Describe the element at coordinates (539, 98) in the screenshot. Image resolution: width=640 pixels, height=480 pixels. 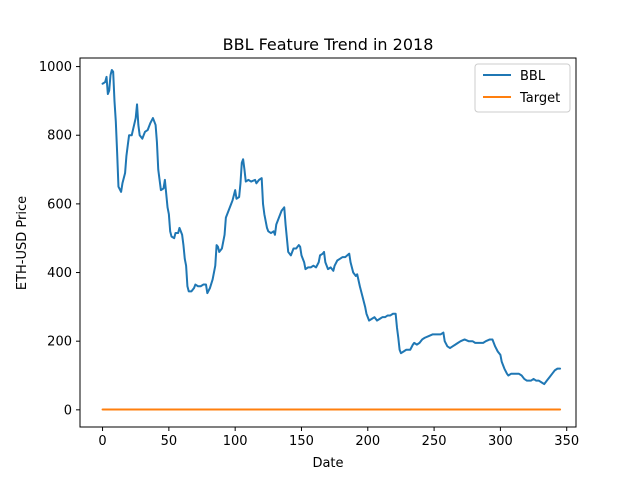
I see `legend-label-target: Target` at that location.